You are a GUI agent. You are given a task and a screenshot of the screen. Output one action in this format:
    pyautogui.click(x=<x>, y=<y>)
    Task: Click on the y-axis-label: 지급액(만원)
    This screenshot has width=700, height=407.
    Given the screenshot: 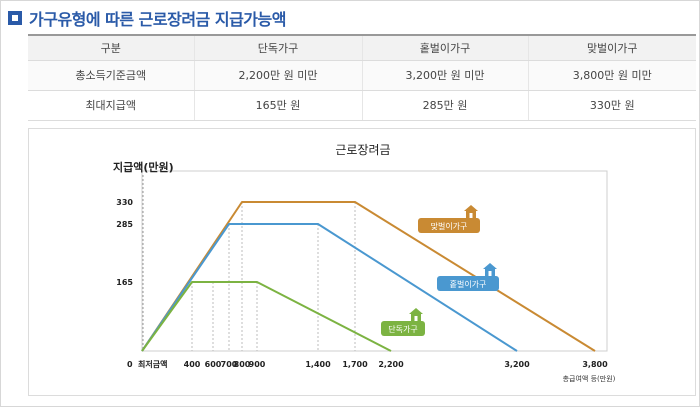 What is the action you would take?
    pyautogui.click(x=143, y=167)
    